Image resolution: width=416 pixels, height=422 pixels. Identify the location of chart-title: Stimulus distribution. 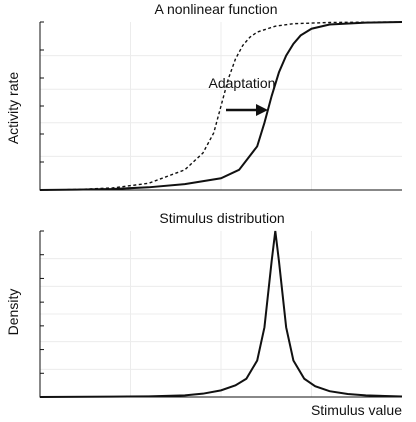
(221, 218).